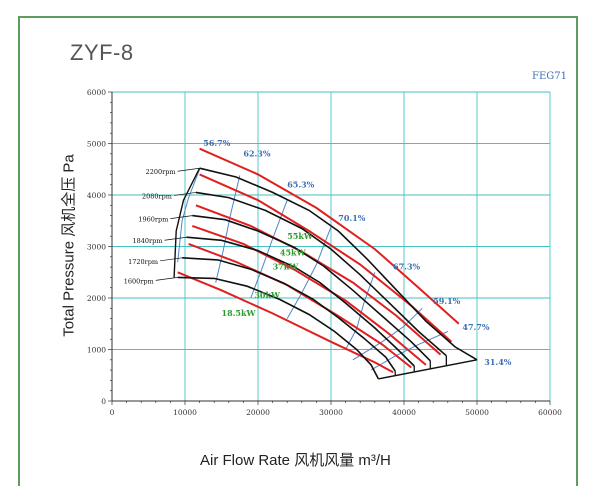 Image resolution: width=591 pixels, height=486 pixels. I want to click on series-code: FEG71, so click(549, 76).